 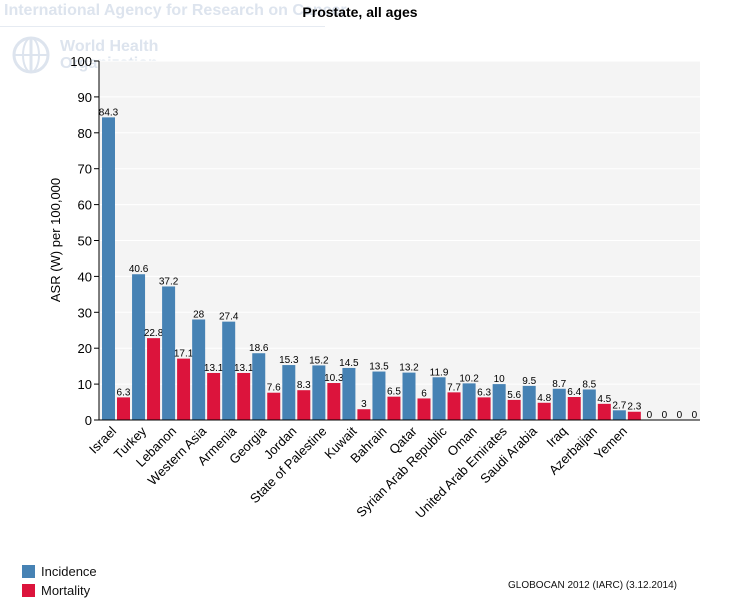 I want to click on data-label: 15.3, so click(x=289, y=360).